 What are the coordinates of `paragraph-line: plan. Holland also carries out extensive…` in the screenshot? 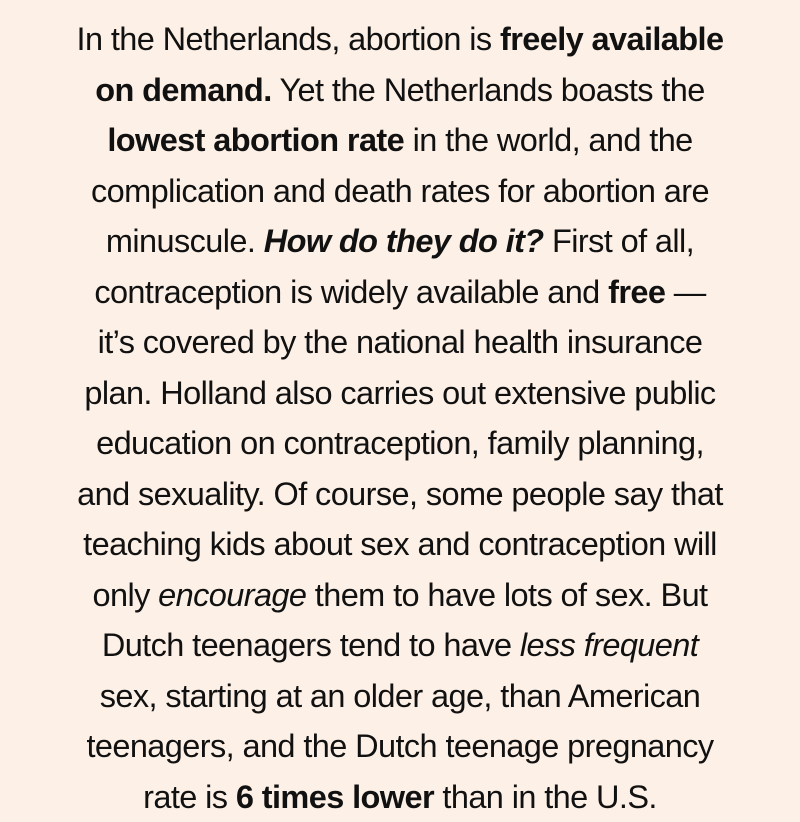 It's located at (400, 393).